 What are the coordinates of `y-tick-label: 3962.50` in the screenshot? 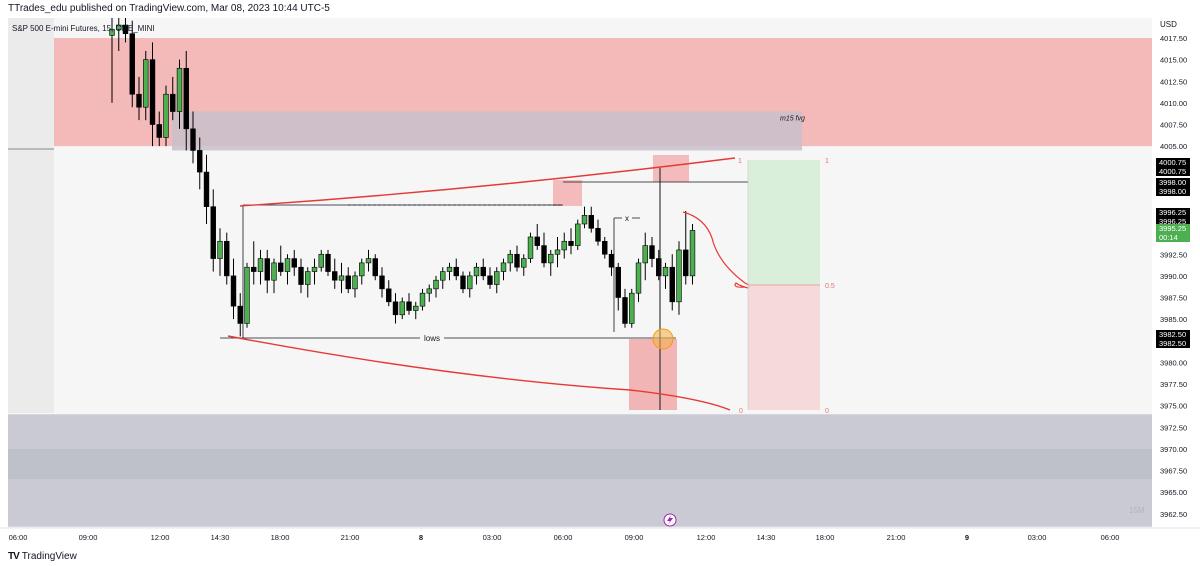 It's located at (1173, 514).